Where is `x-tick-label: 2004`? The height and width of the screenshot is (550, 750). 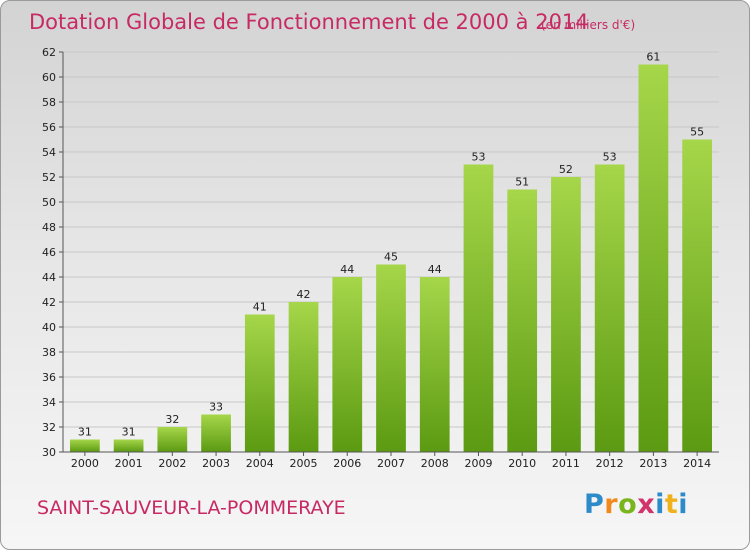
x-tick-label: 2004 is located at coordinates (260, 463).